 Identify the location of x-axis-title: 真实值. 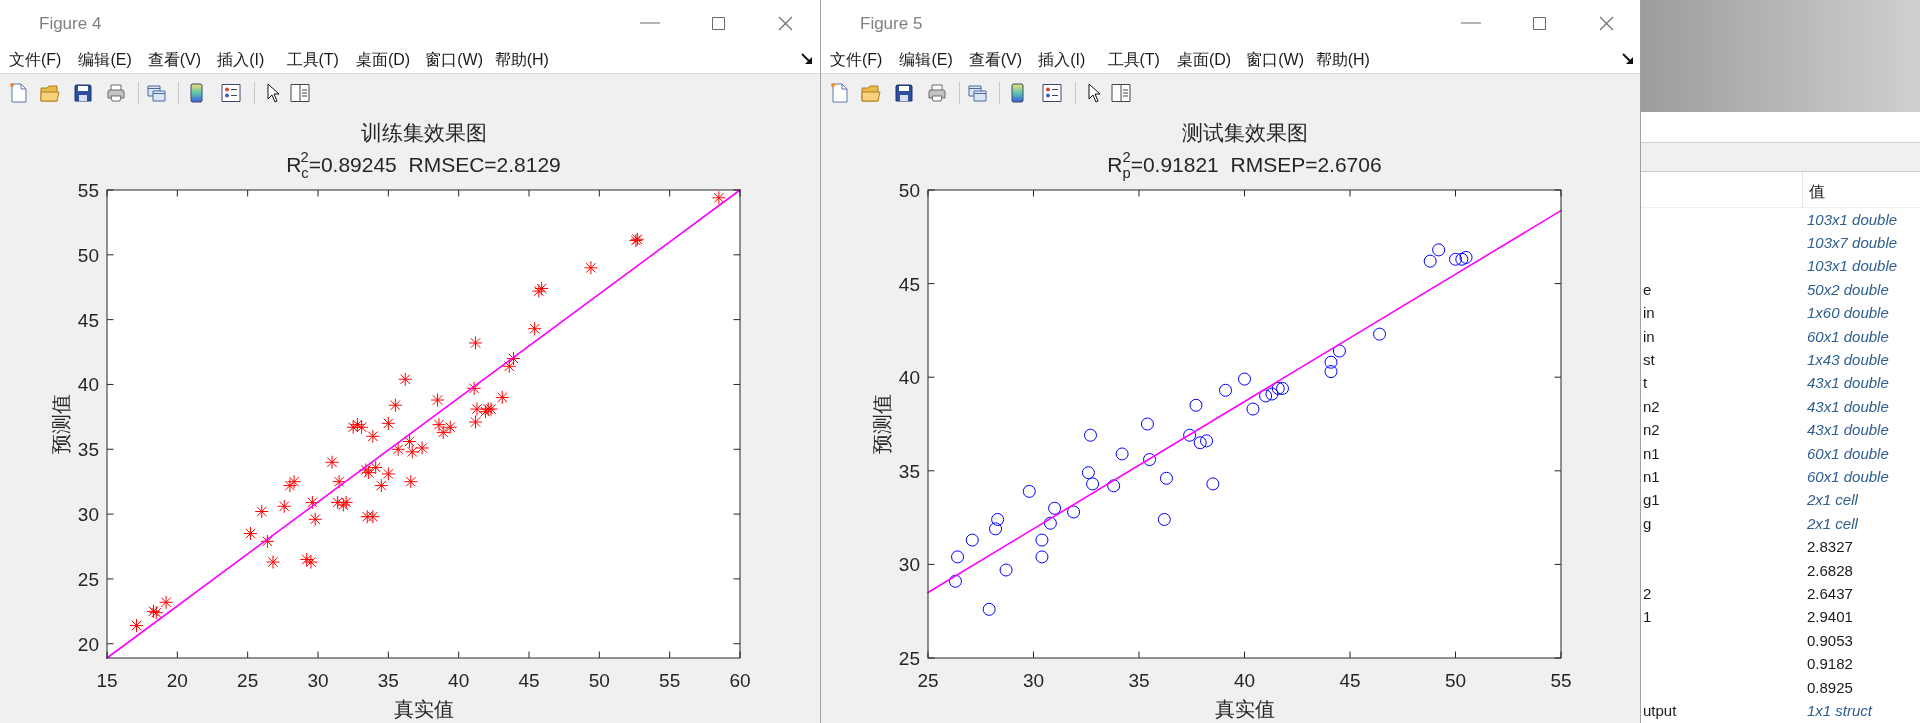
(423, 709).